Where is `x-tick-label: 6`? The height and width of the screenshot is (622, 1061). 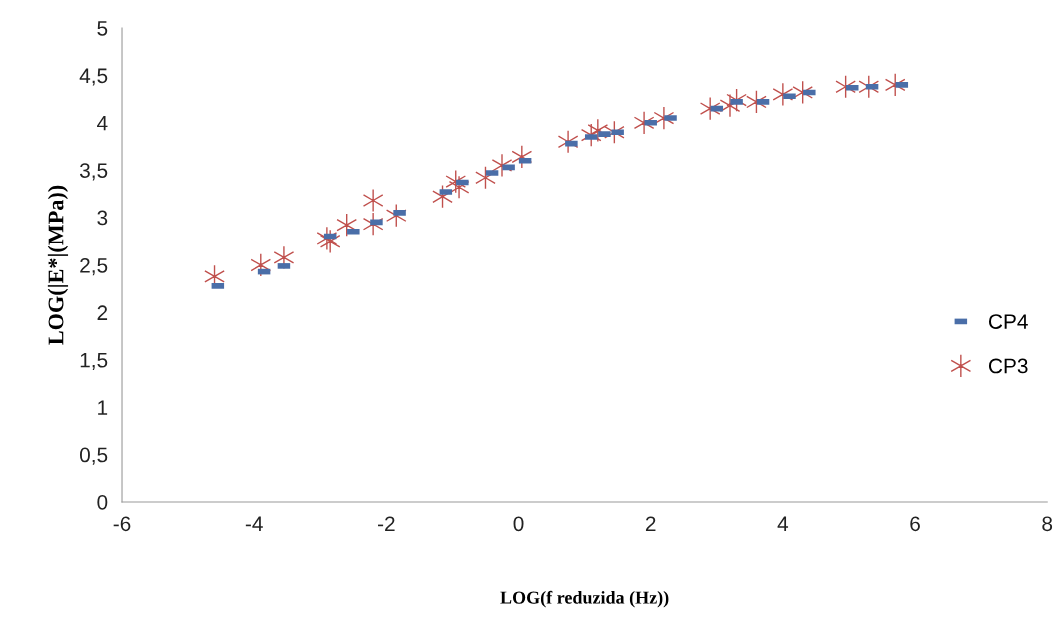 x-tick-label: 6 is located at coordinates (915, 524).